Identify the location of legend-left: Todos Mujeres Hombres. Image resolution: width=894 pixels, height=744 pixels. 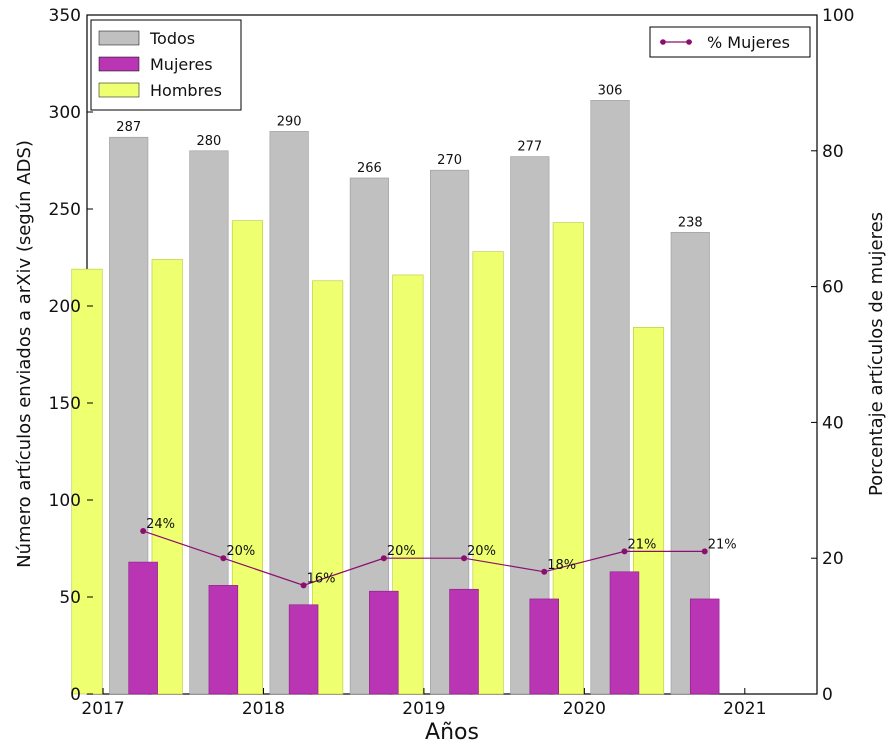
(166, 65).